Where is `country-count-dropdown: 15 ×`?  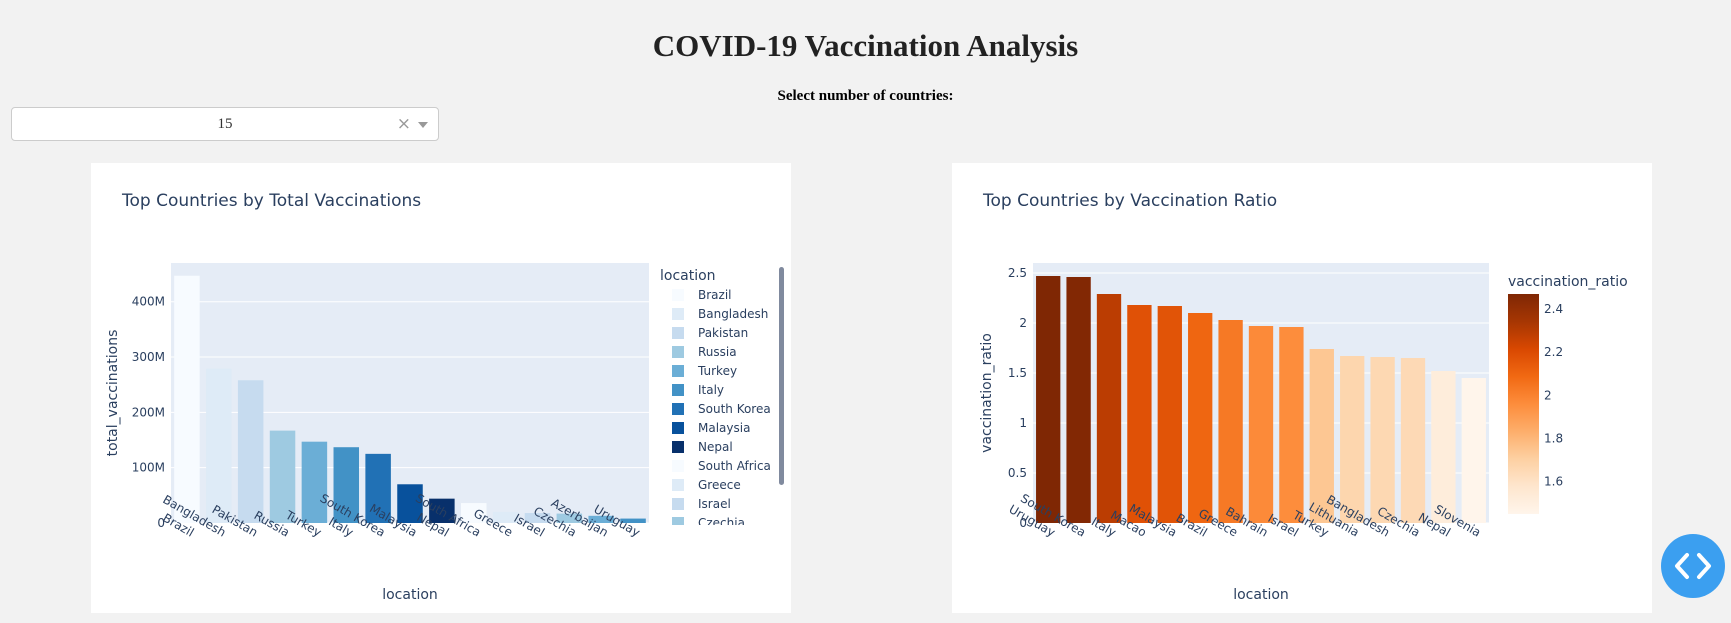
country-count-dropdown: 15 × is located at coordinates (225, 124).